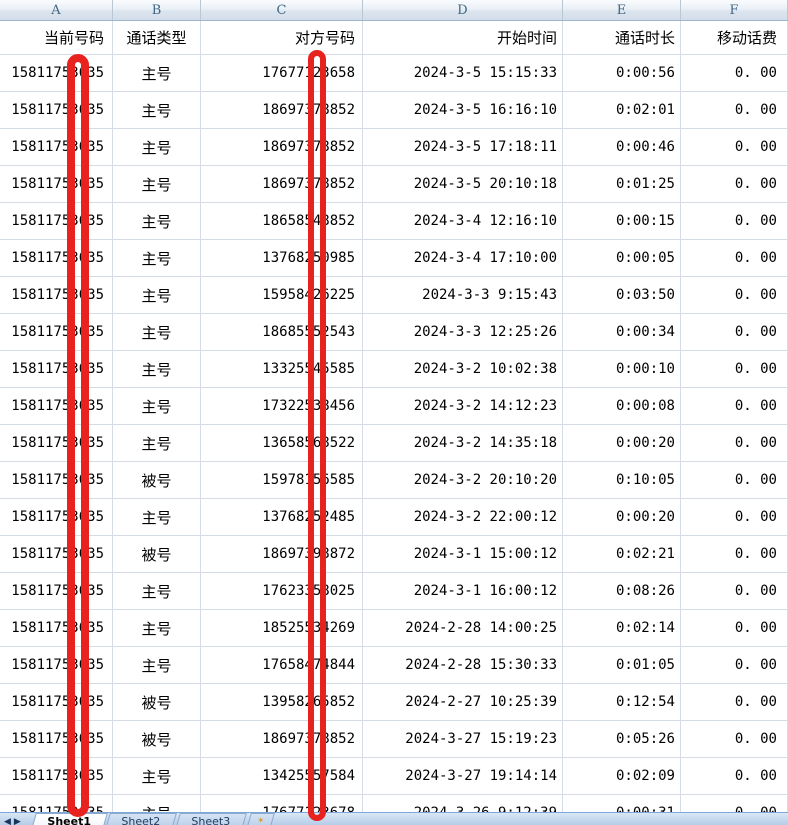 Image resolution: width=788 pixels, height=825 pixels. I want to click on cell-A13: 15811753635, so click(56, 480).